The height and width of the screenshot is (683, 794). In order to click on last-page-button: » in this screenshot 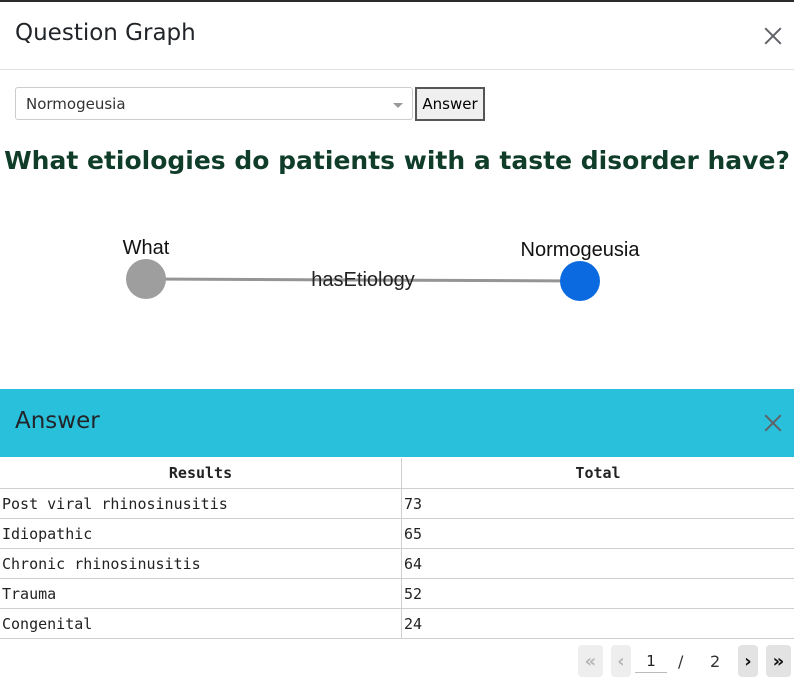, I will do `click(778, 661)`.